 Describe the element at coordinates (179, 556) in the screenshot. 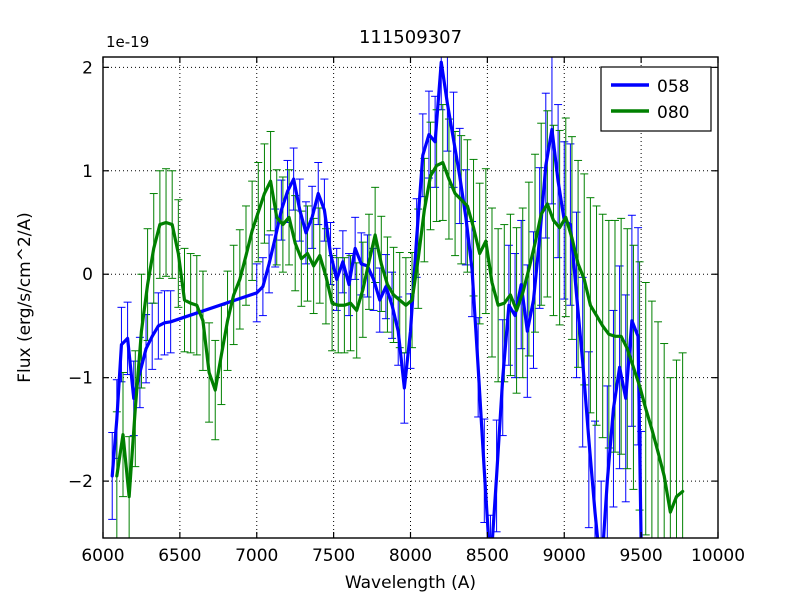

I see `xtick-label: 6500` at that location.